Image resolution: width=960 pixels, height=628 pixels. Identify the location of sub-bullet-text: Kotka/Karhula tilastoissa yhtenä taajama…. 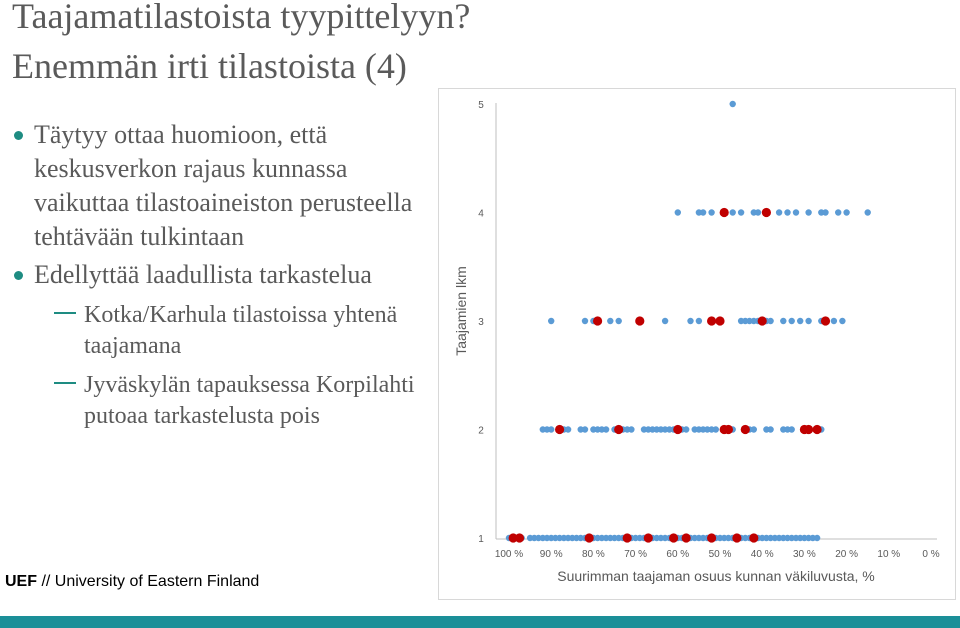
(241, 330).